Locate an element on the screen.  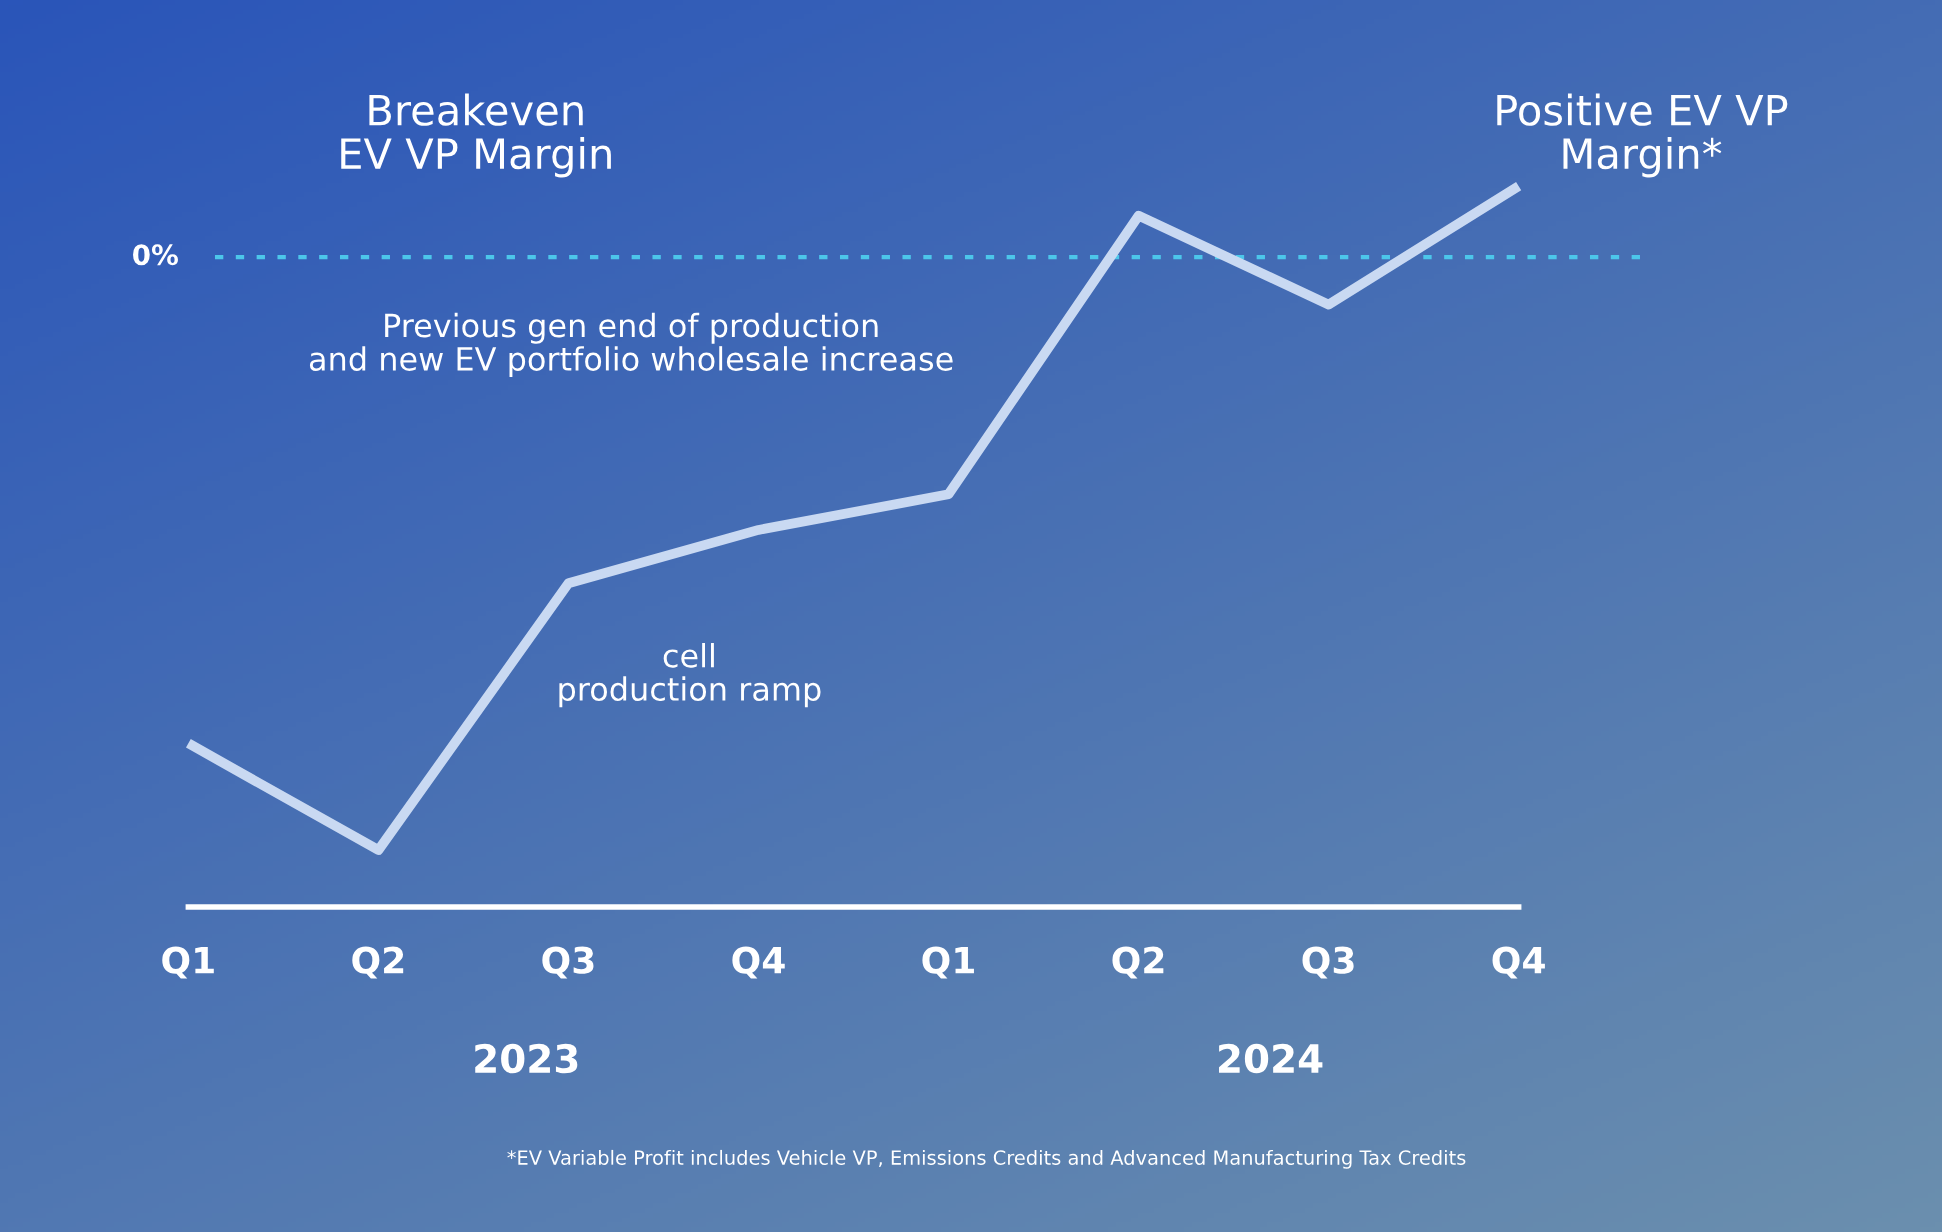
ref-line-label: 0% is located at coordinates (155, 255).